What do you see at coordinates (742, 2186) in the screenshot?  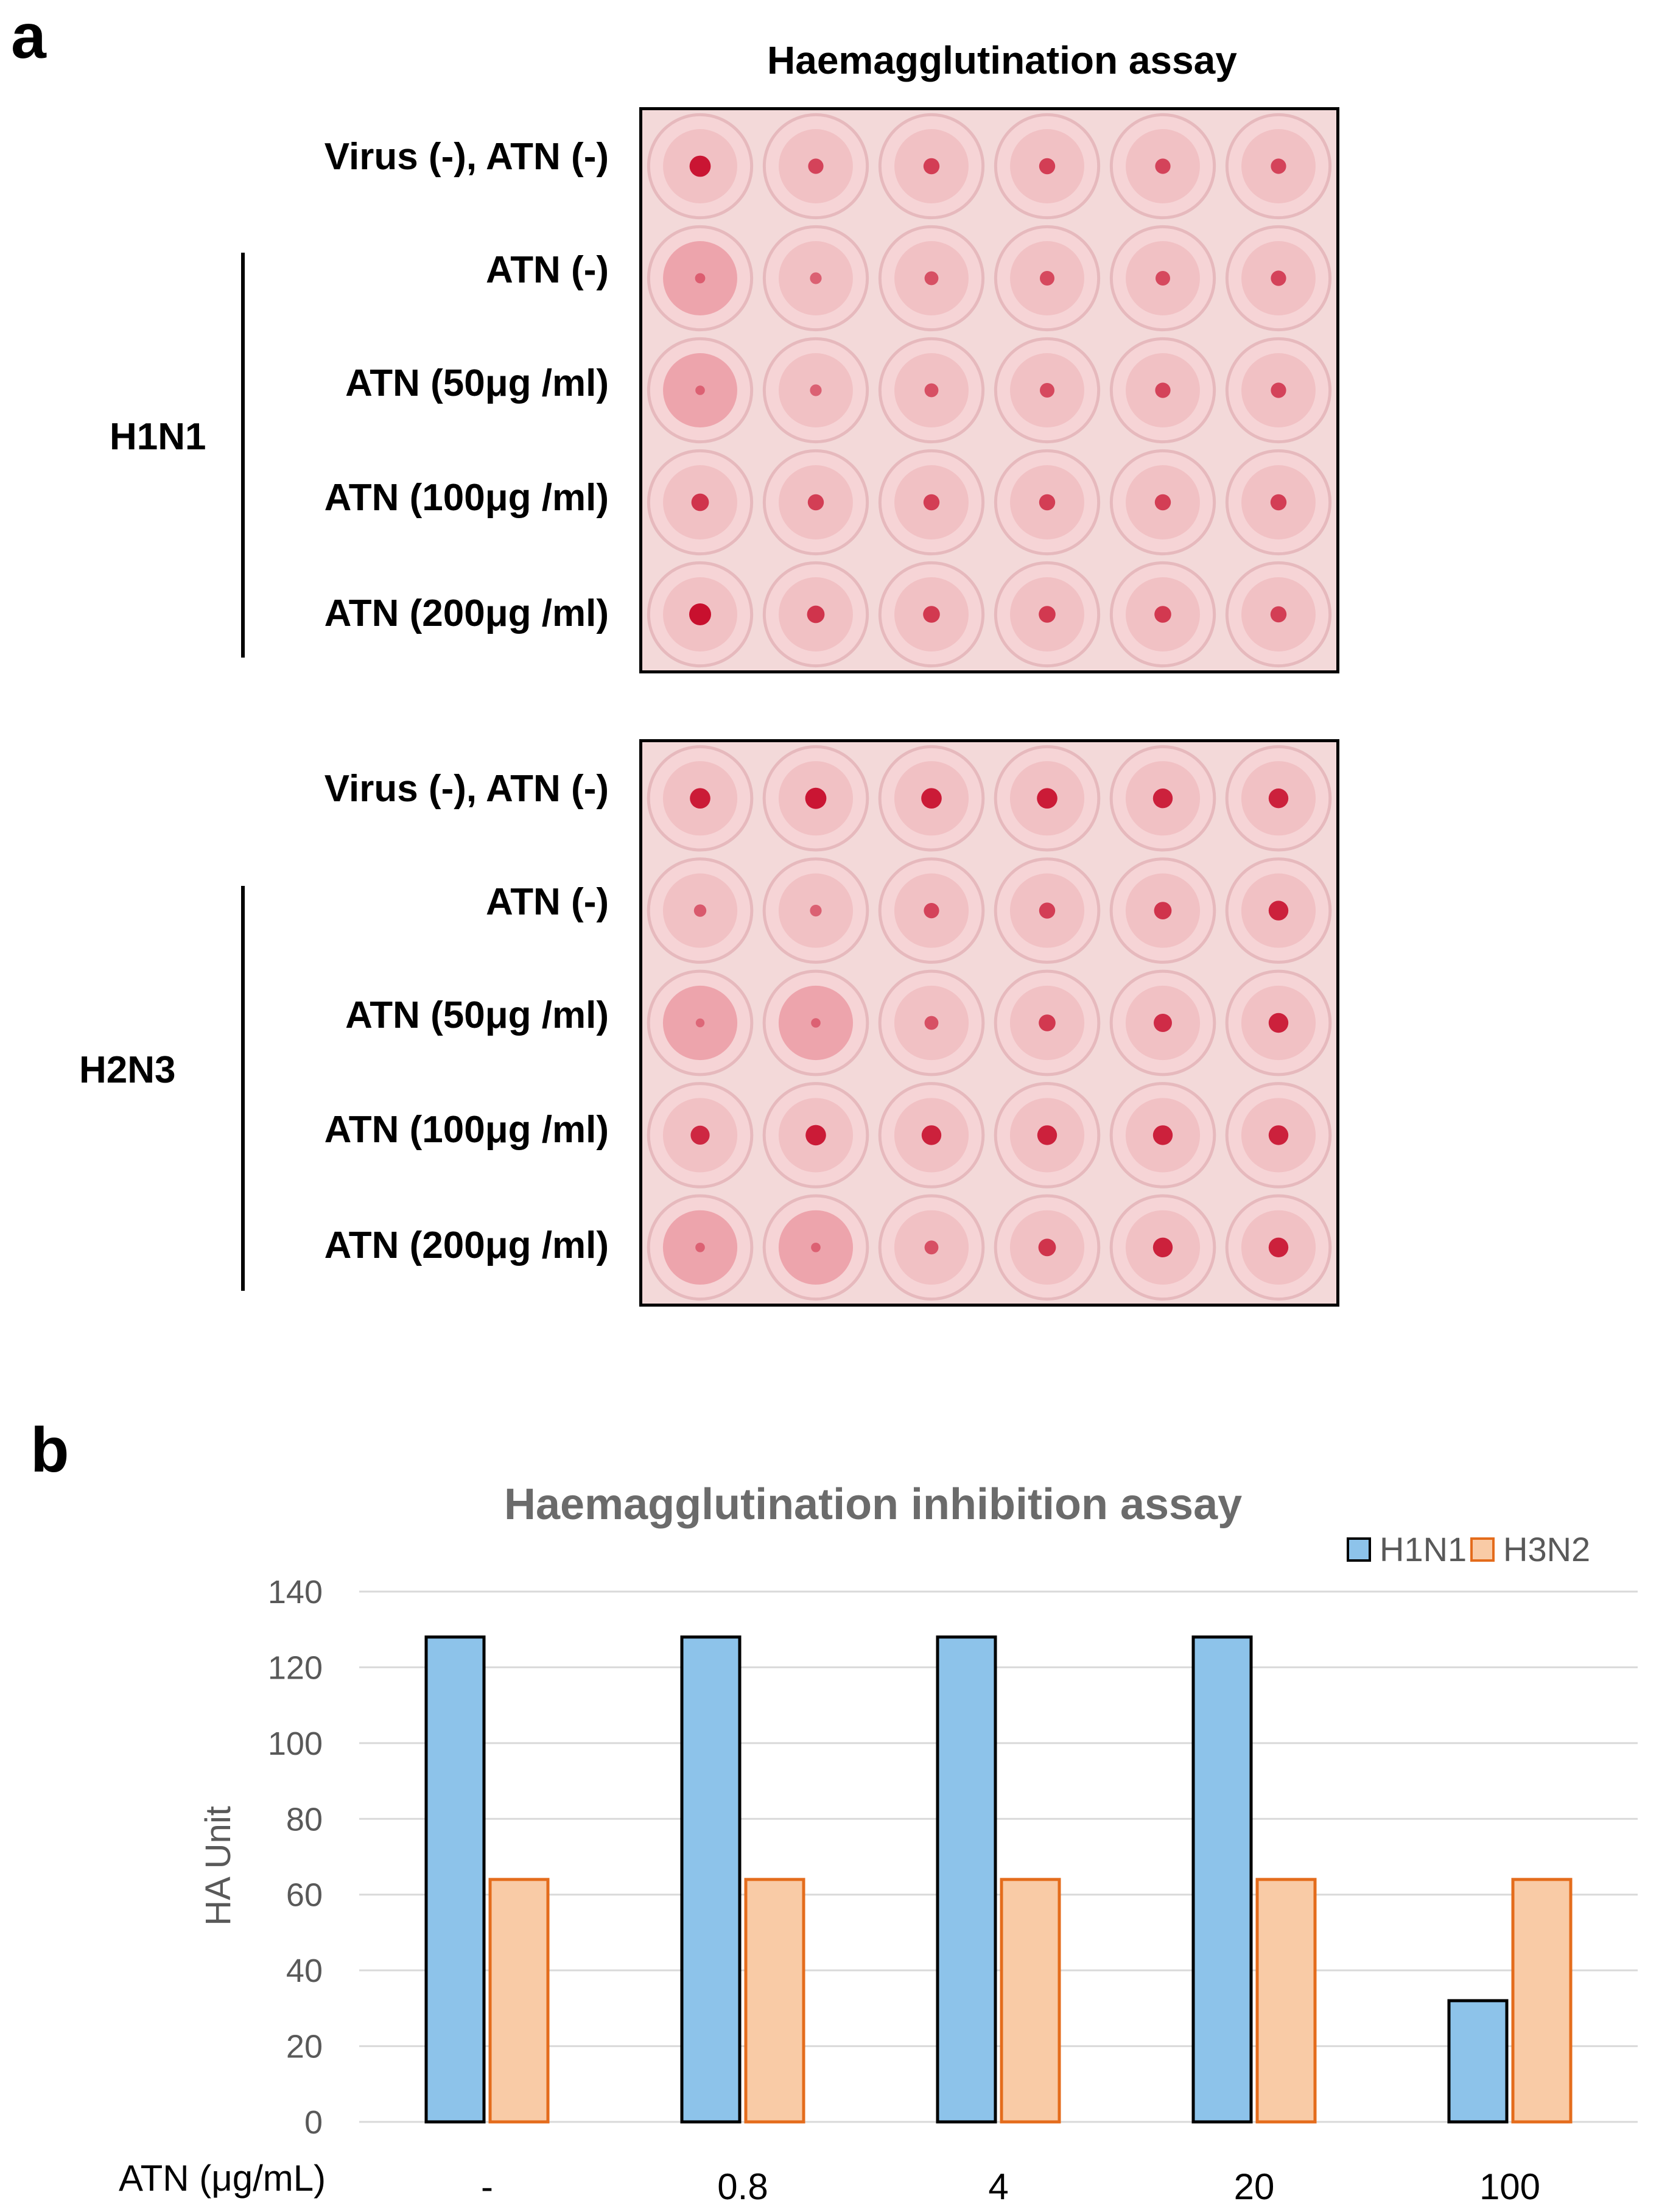 I see `x-tick-label: 0.8` at bounding box center [742, 2186].